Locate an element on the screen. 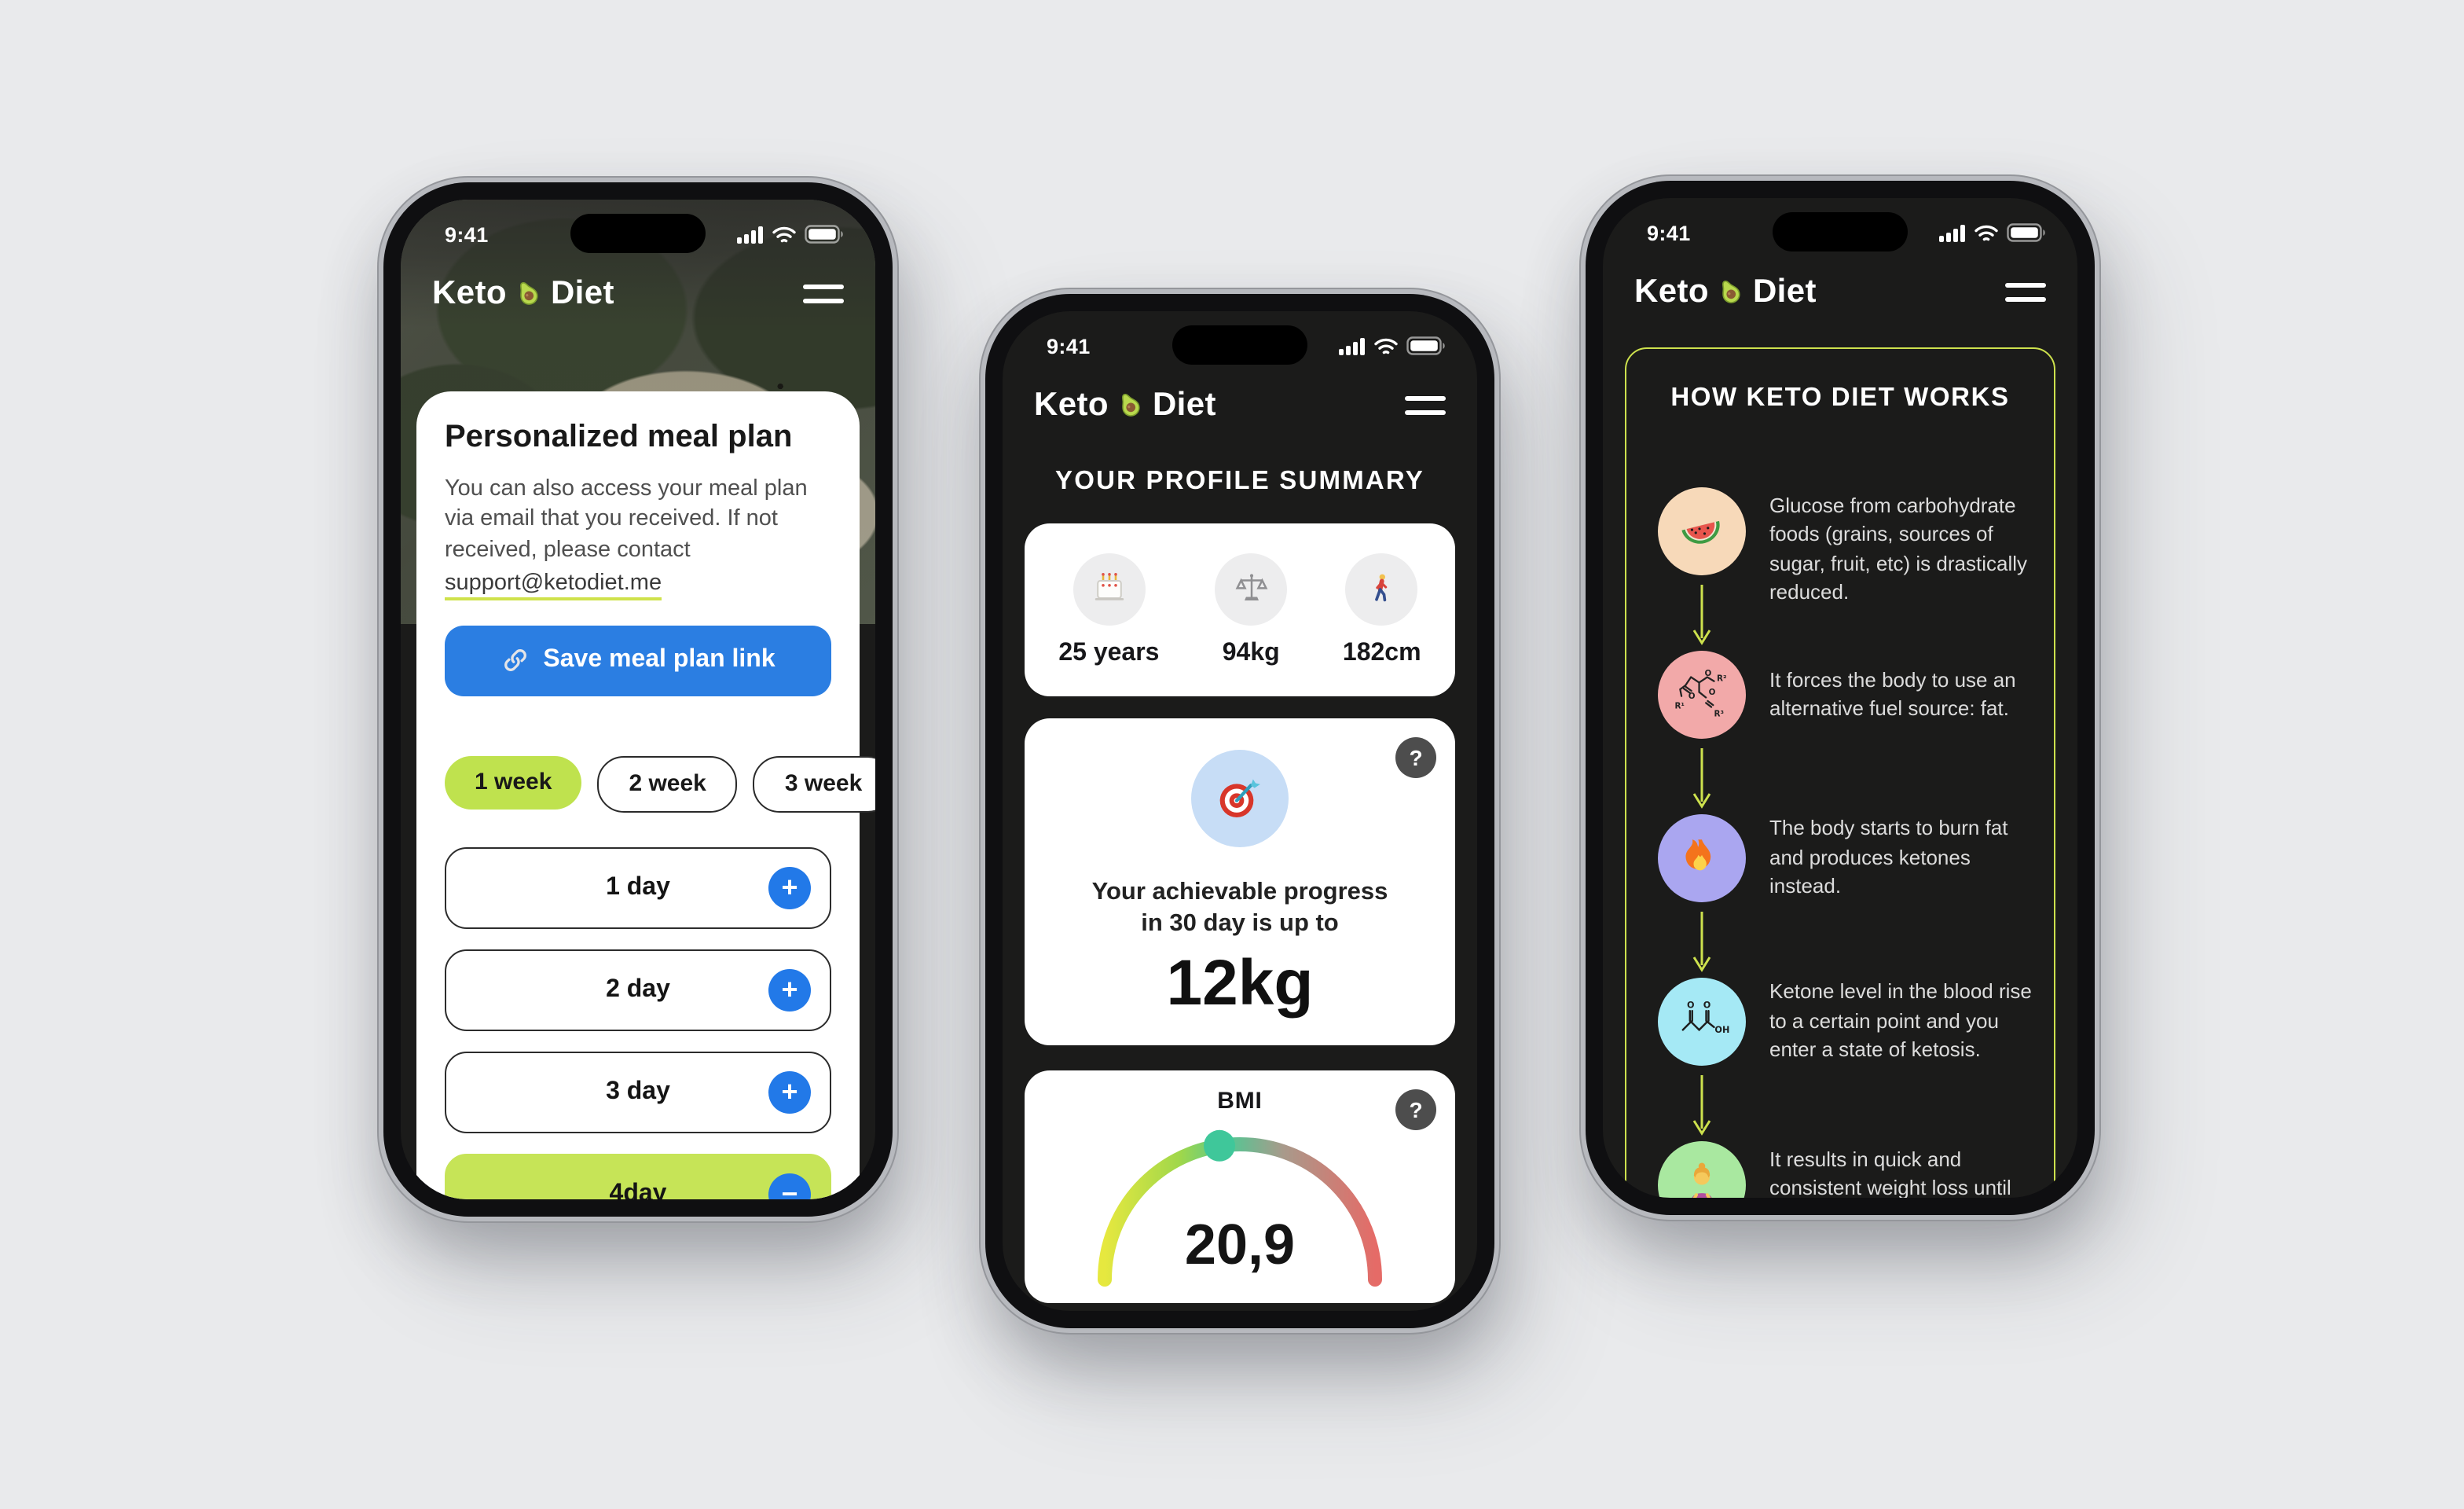 The height and width of the screenshot is (1509, 2464). day-row-2: 2 day + is located at coordinates (638, 990).